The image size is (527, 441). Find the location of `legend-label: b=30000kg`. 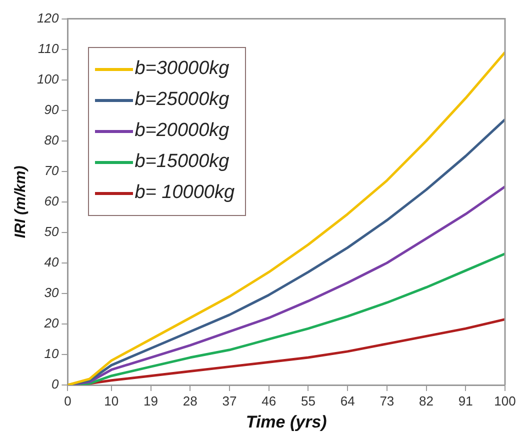

legend-label: b=30000kg is located at coordinates (182, 69).